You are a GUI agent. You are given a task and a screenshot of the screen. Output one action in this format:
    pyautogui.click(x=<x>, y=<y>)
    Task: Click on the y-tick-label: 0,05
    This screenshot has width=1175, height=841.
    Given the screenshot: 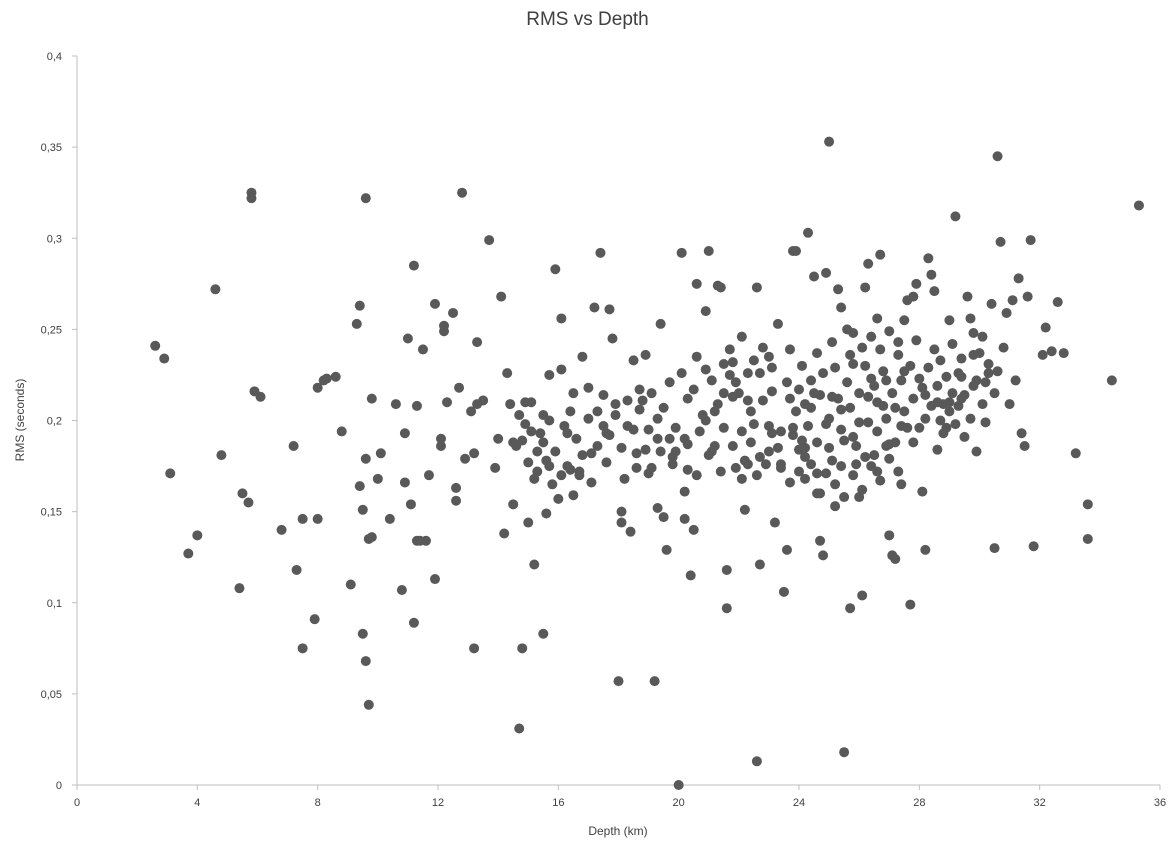 What is the action you would take?
    pyautogui.click(x=51, y=695)
    